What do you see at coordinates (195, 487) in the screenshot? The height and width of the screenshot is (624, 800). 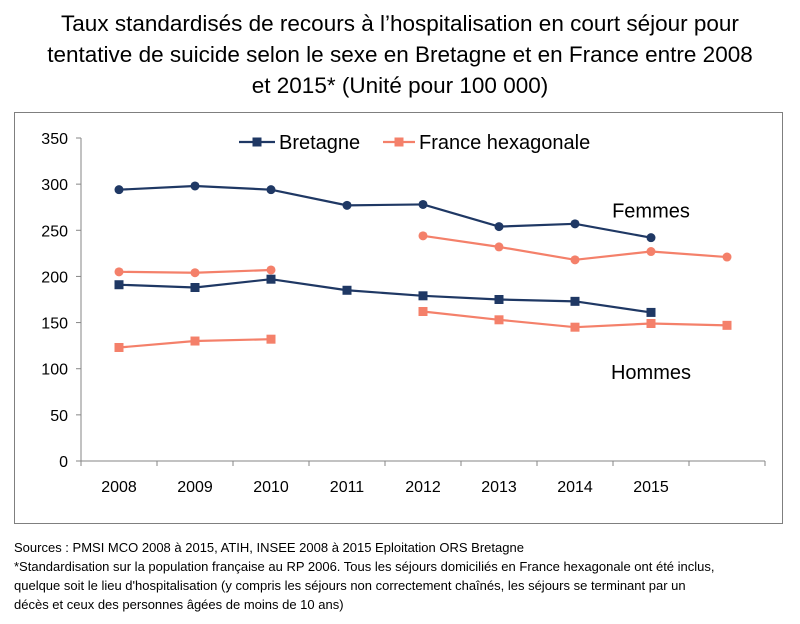 I see `x-tick-label: 2009` at bounding box center [195, 487].